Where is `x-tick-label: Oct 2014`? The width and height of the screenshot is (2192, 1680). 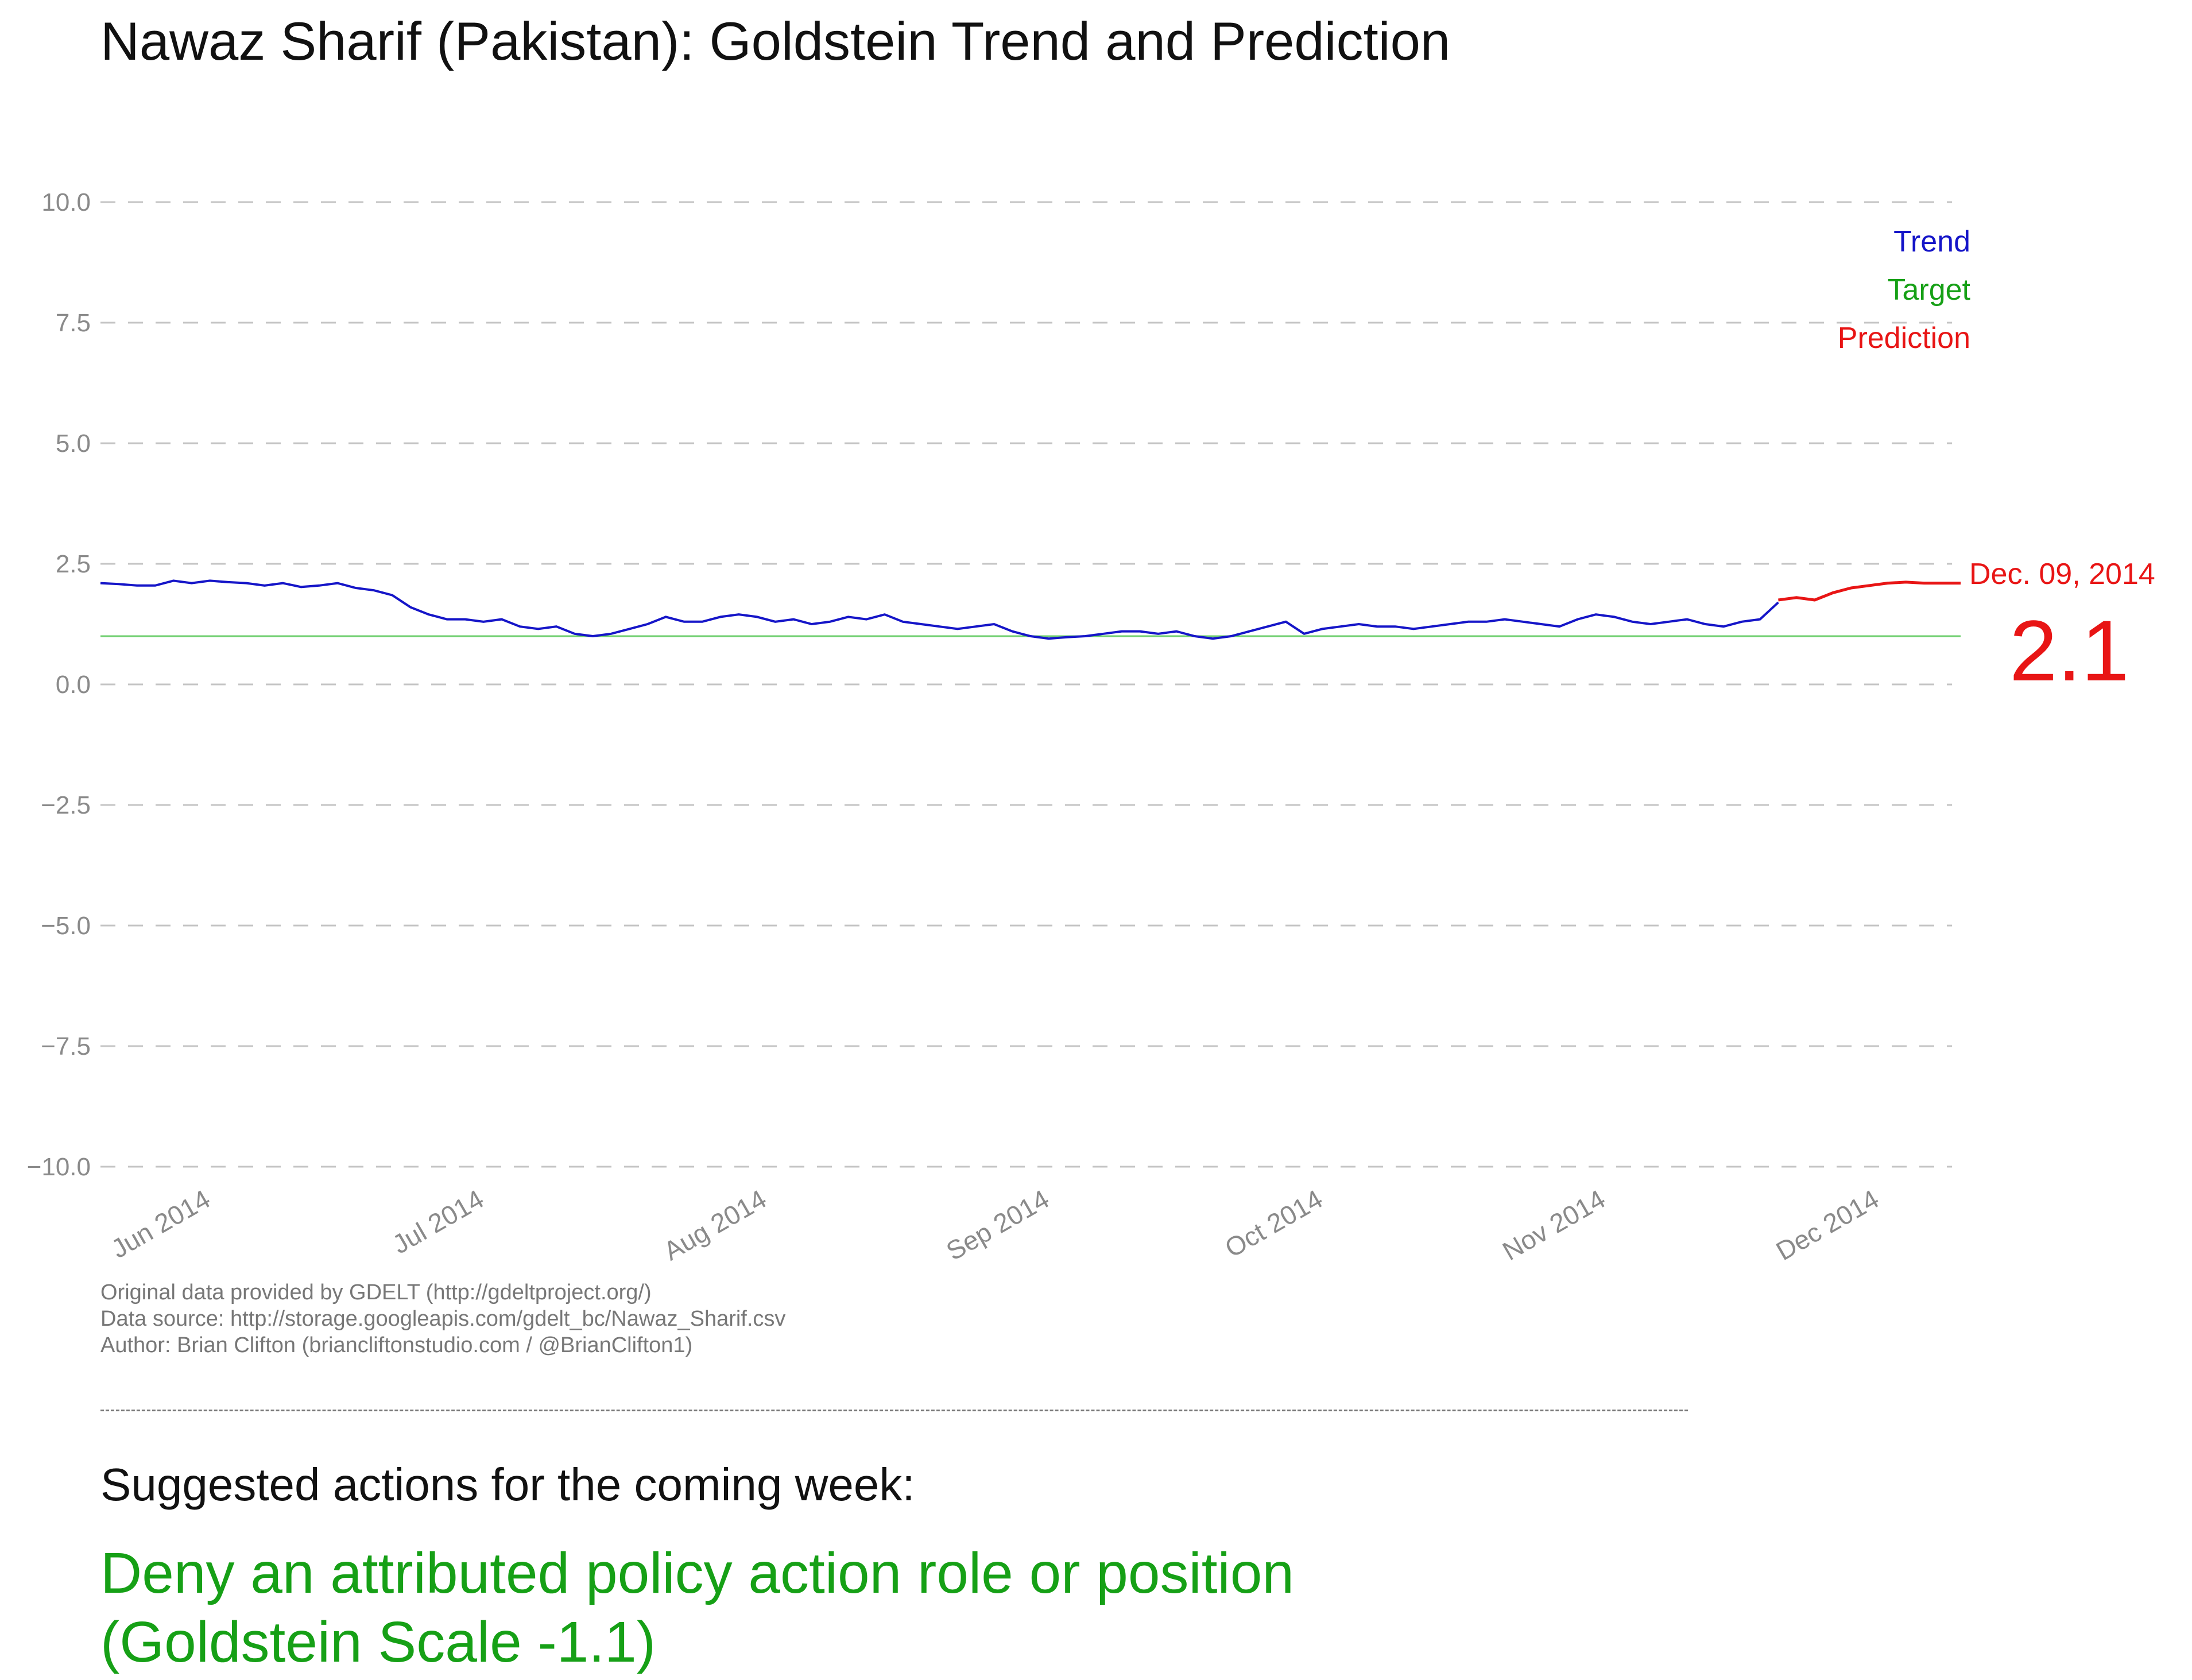 x-tick-label: Oct 2014 is located at coordinates (1274, 1223).